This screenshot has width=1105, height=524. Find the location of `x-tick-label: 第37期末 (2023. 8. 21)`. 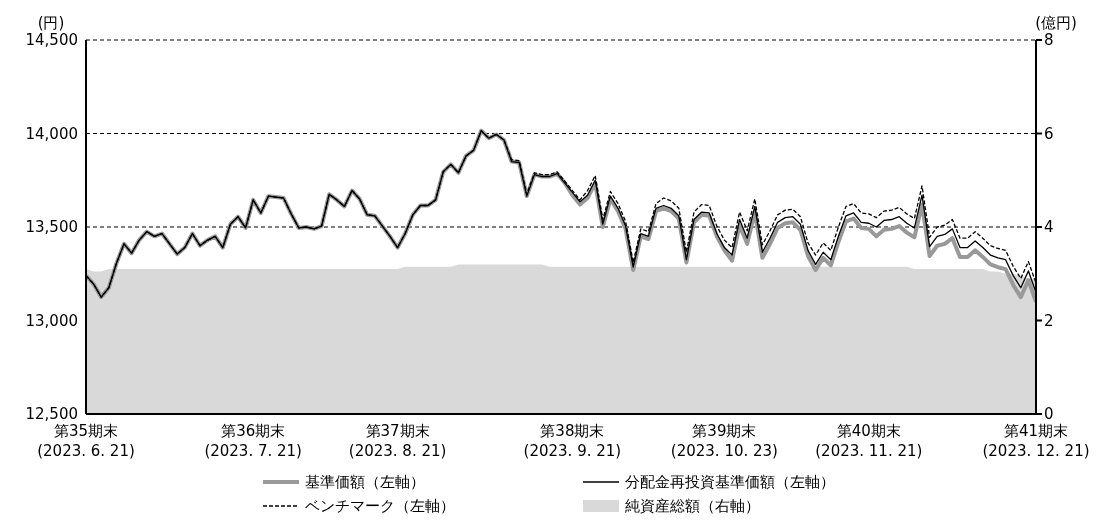

x-tick-label: 第37期末 (2023. 8. 21) is located at coordinates (397, 441).